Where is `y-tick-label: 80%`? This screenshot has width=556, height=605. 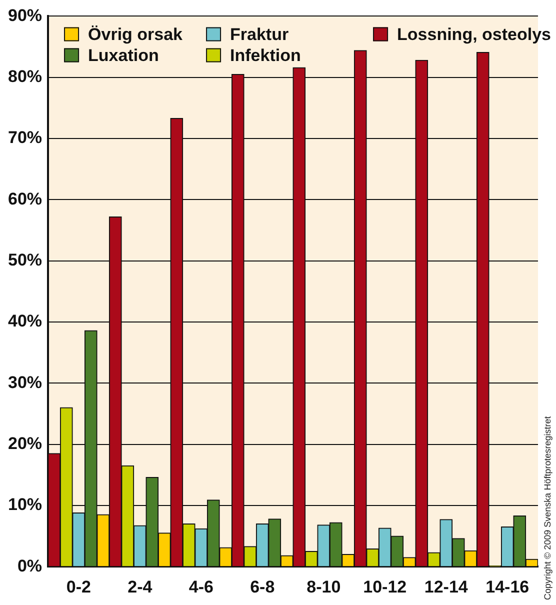 y-tick-label: 80% is located at coordinates (25, 76).